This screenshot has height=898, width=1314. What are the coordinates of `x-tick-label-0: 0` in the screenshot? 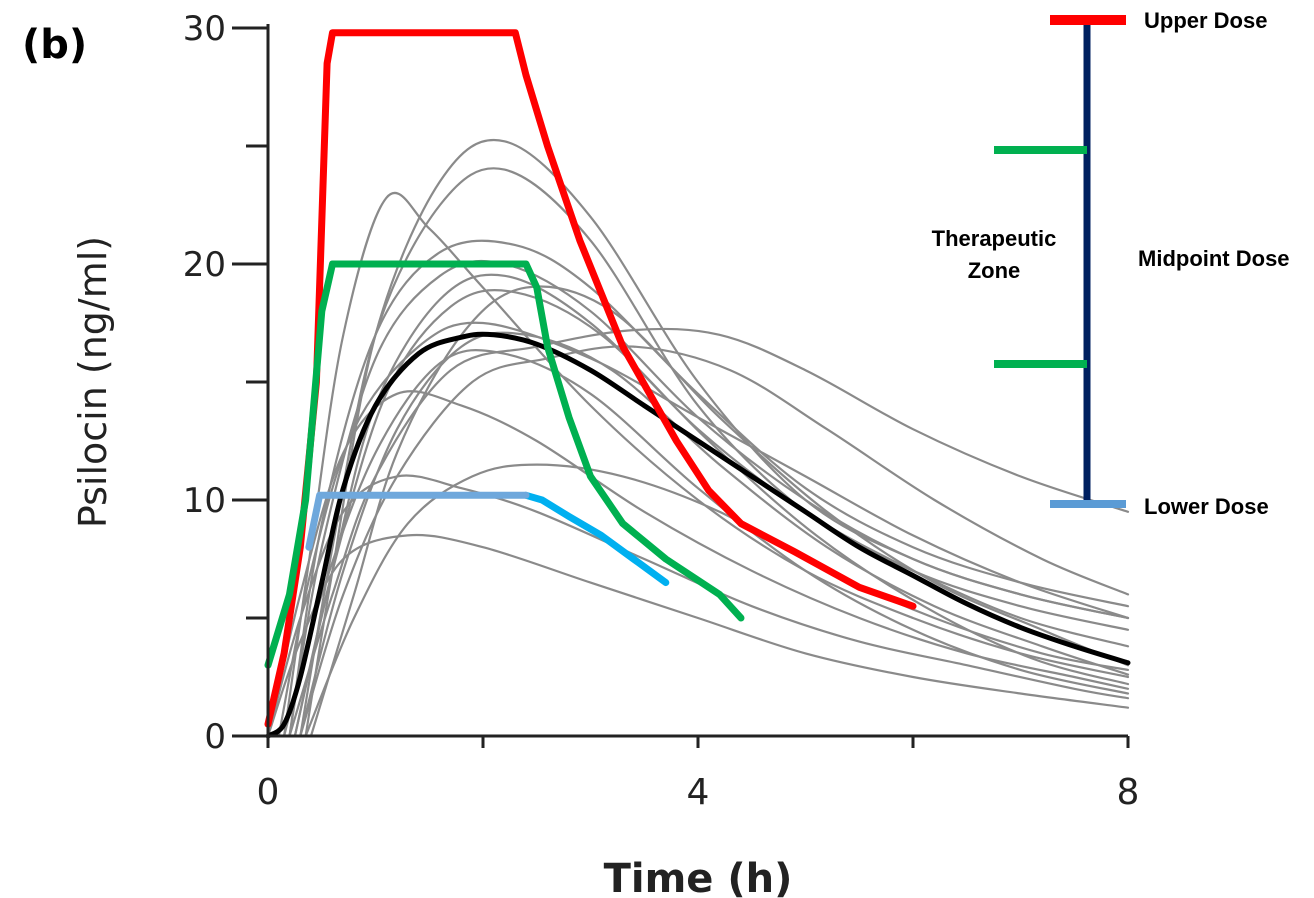 It's located at (268, 792).